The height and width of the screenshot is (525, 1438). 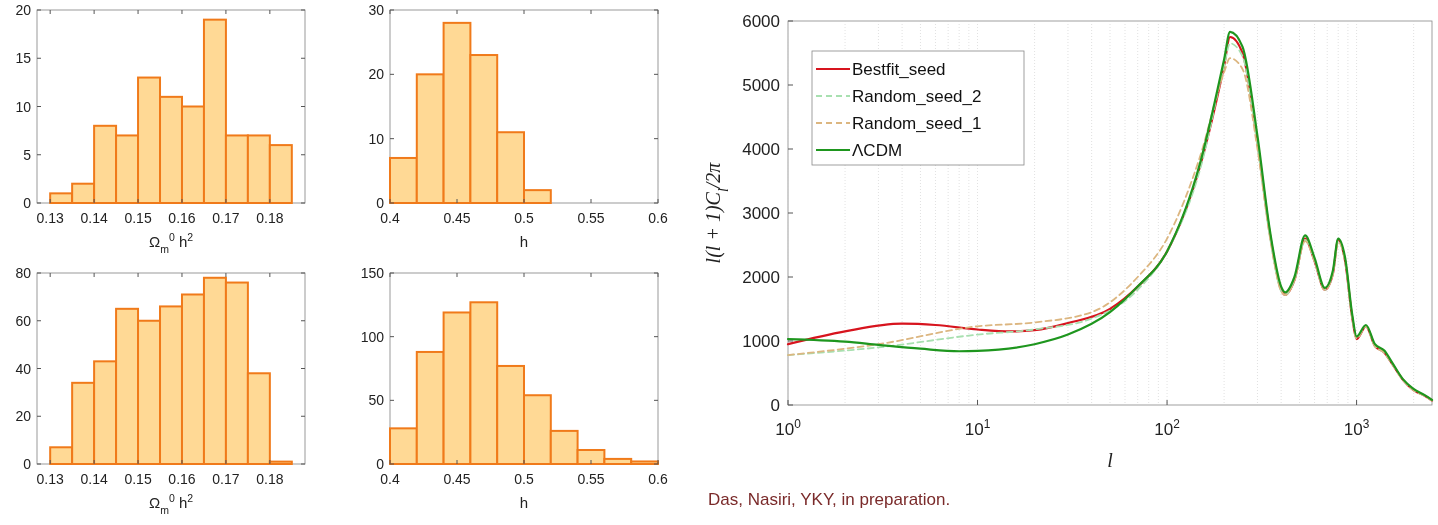 What do you see at coordinates (761, 21) in the screenshot?
I see `y-tick-label: 6000` at bounding box center [761, 21].